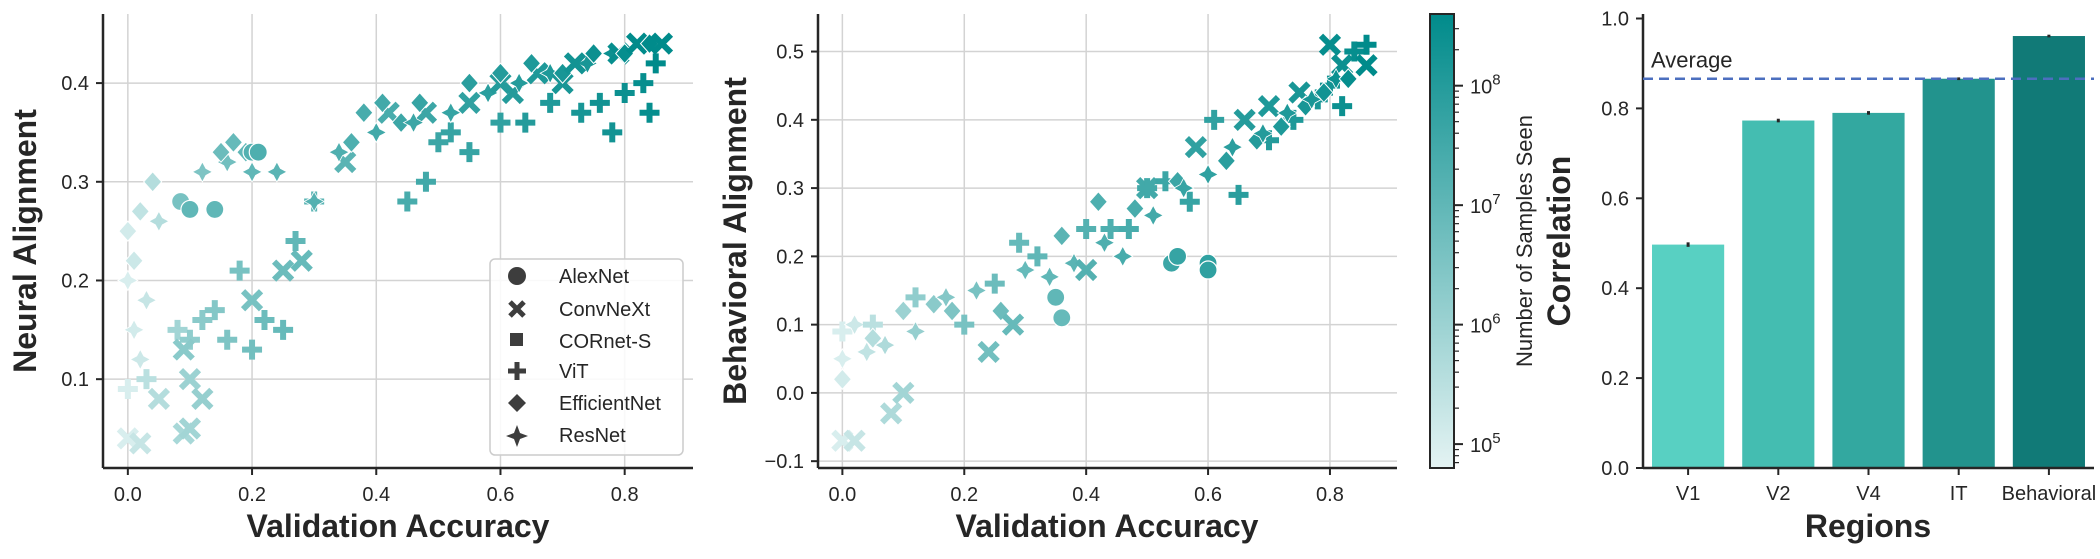 This screenshot has width=2100, height=559. What do you see at coordinates (516, 339) in the screenshot?
I see `square-marker-icon` at bounding box center [516, 339].